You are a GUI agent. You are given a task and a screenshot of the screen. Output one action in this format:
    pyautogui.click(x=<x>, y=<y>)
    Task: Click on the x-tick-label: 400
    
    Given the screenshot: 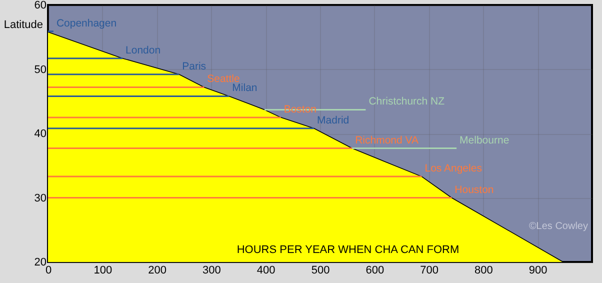 What is the action you would take?
    pyautogui.click(x=266, y=270)
    